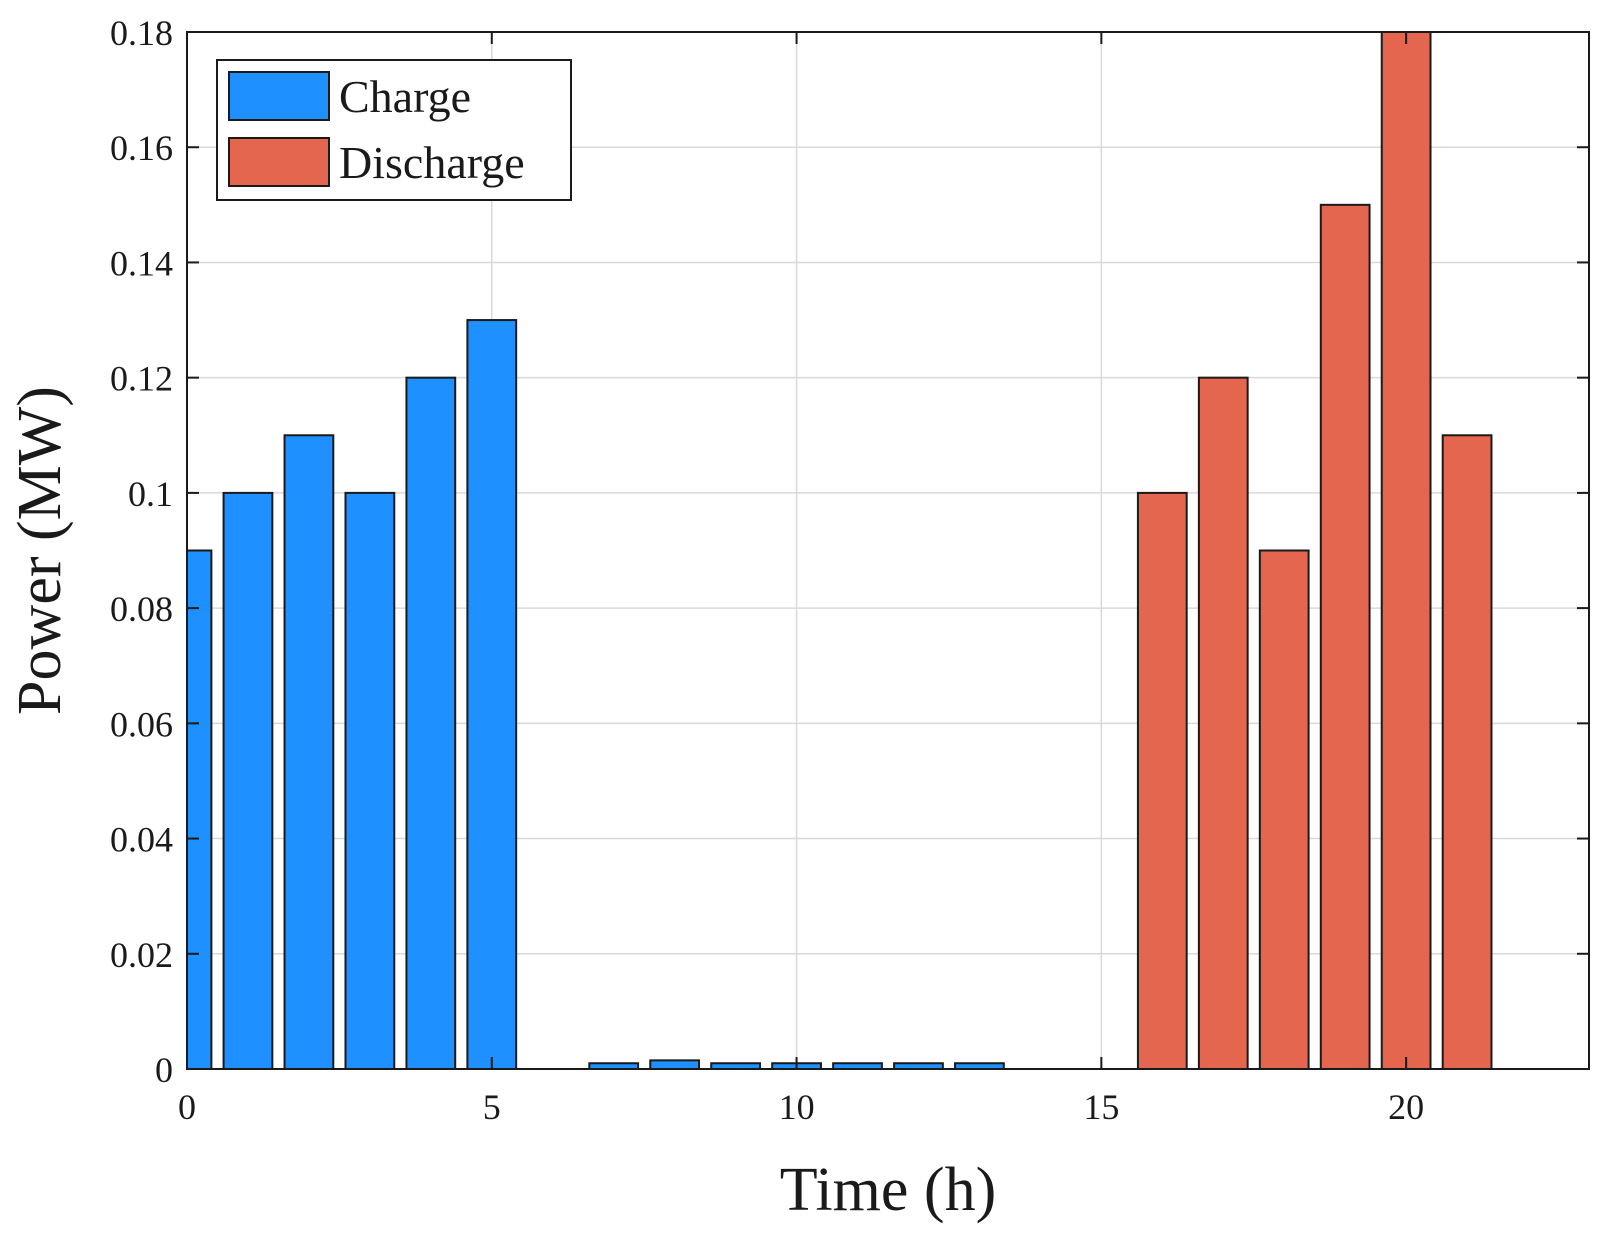  What do you see at coordinates (1101, 1107) in the screenshot?
I see `x-tick-label: 15` at bounding box center [1101, 1107].